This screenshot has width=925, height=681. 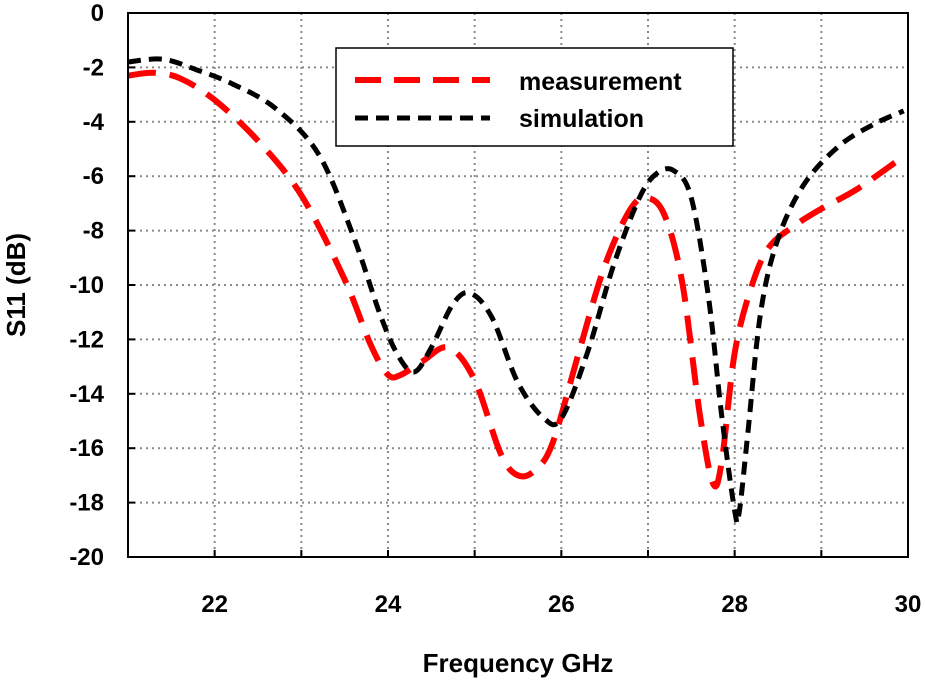 I want to click on y-tick-label: -4, so click(x=94, y=122).